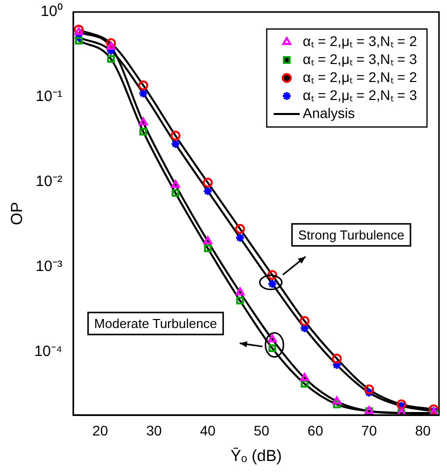  I want to click on y-tick-label: 10⁻¹, so click(49, 97).